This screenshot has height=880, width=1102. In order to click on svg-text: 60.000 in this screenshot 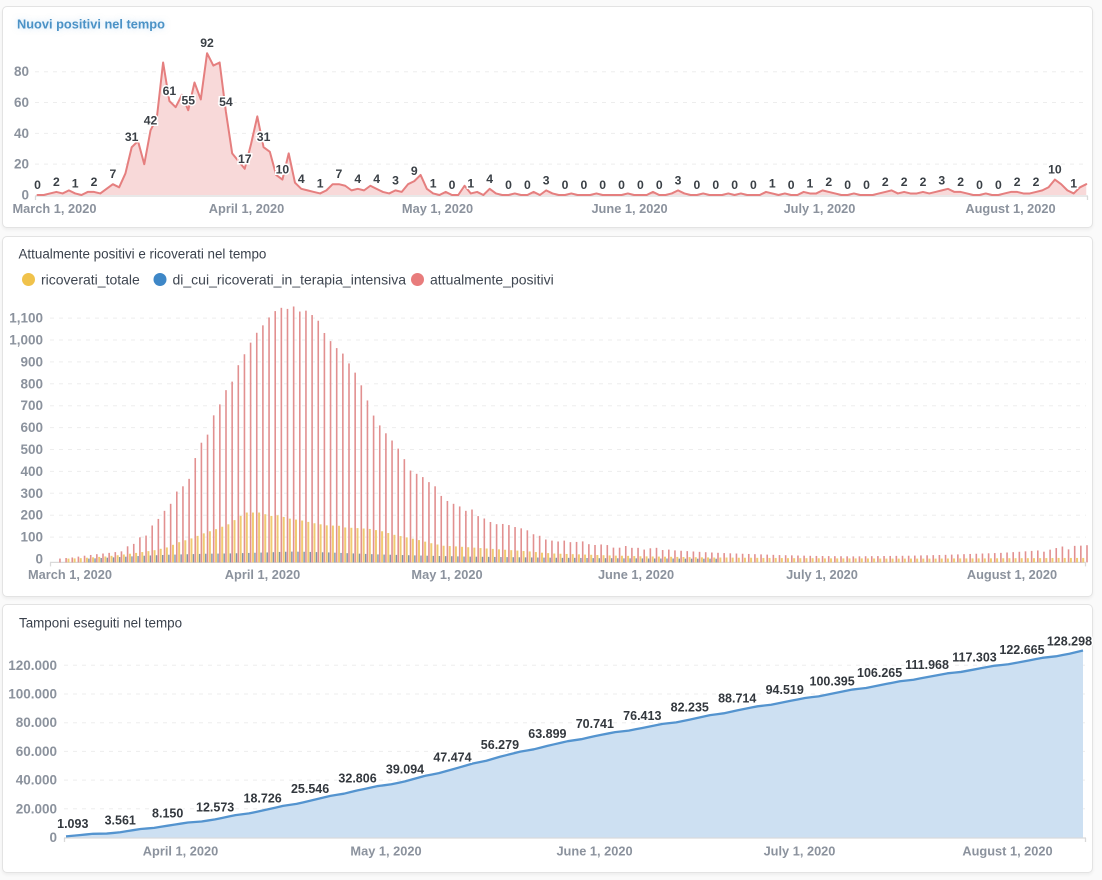, I will do `click(36, 751)`.